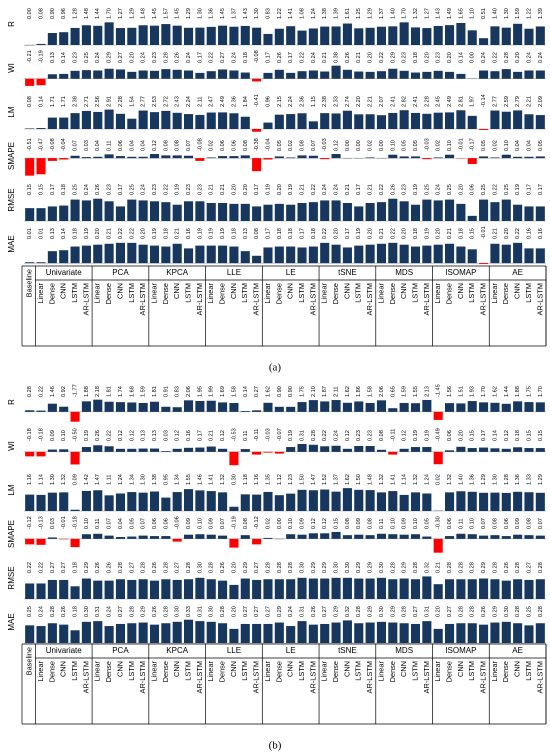 The height and width of the screenshot is (756, 550). I want to click on value-label: -0.03, so click(325, 144).